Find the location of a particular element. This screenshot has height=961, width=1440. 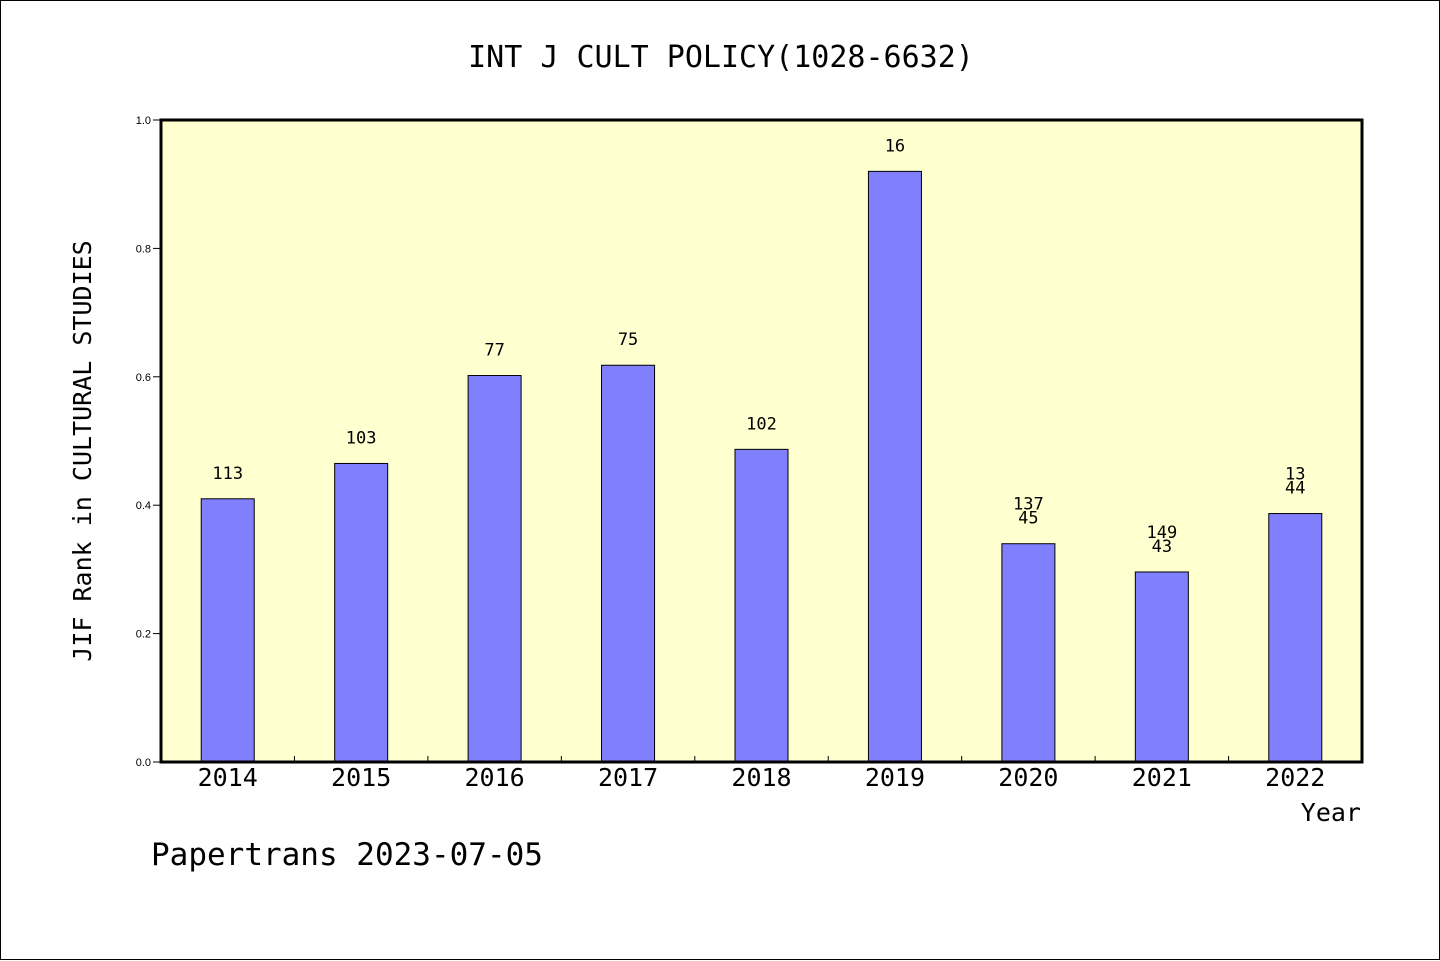

x-tick-label: 2018 is located at coordinates (761, 777).